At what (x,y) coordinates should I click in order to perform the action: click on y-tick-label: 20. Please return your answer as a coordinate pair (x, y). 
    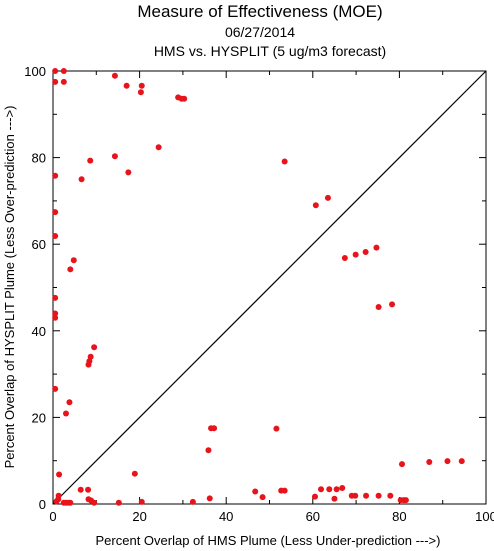
    Looking at the image, I should click on (39, 417).